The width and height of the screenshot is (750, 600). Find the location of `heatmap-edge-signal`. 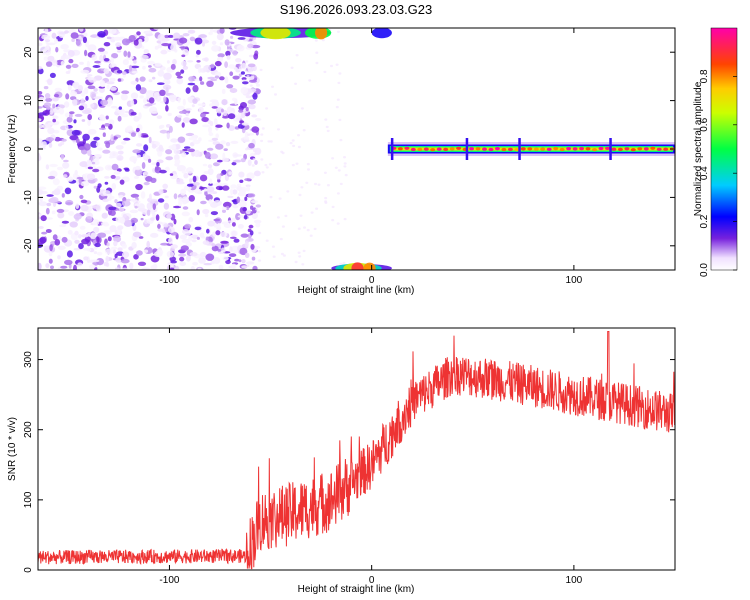

heatmap-edge-signal is located at coordinates (357, 266).